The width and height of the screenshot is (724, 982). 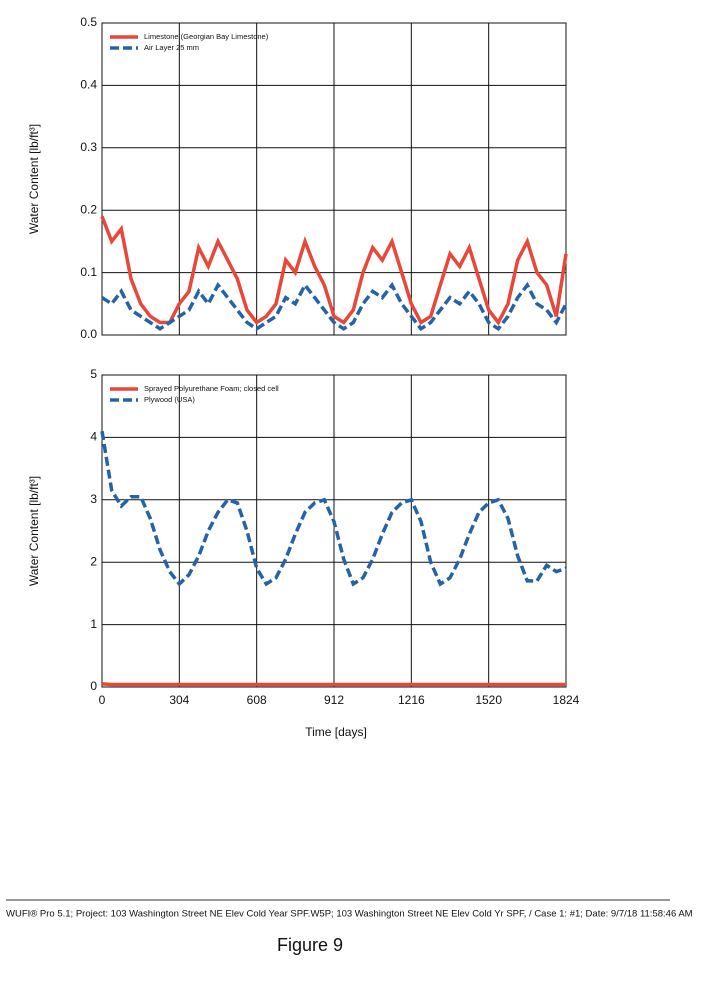 I want to click on y-tick-label: 0.3, so click(x=88, y=147).